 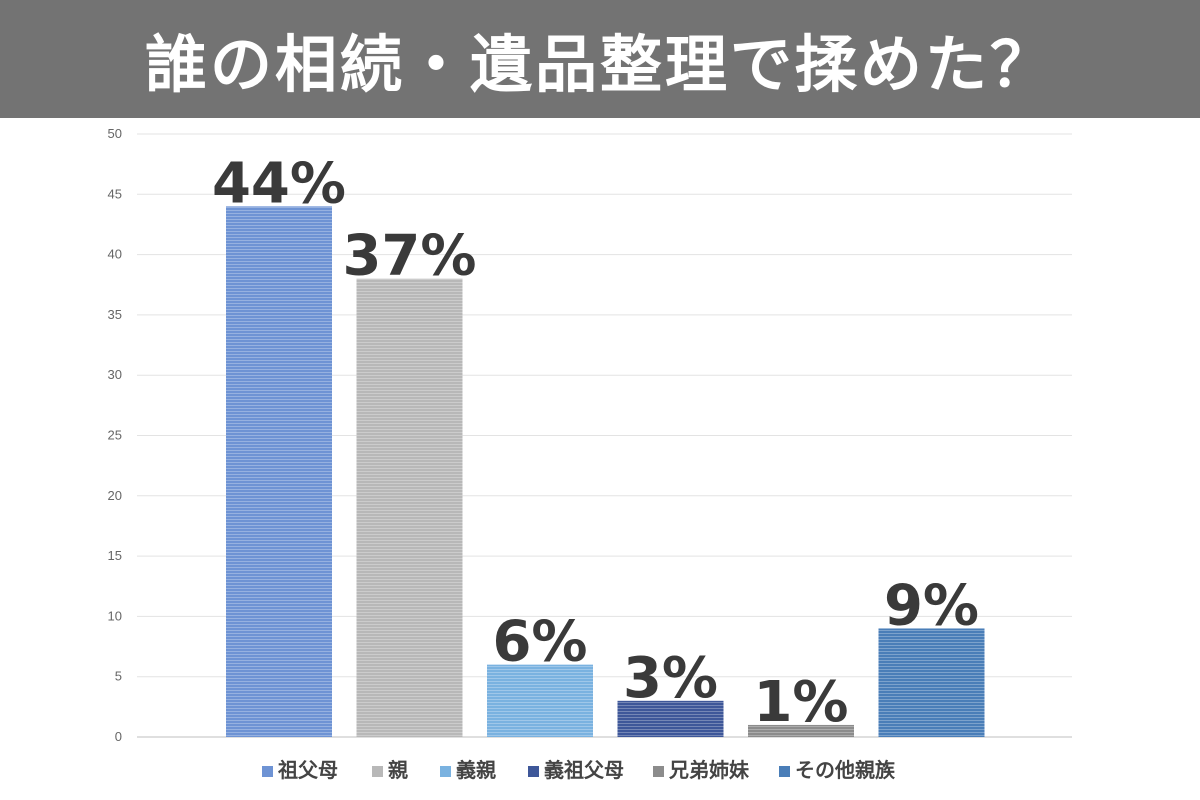 What do you see at coordinates (800, 702) in the screenshot?
I see `data-label: 1%` at bounding box center [800, 702].